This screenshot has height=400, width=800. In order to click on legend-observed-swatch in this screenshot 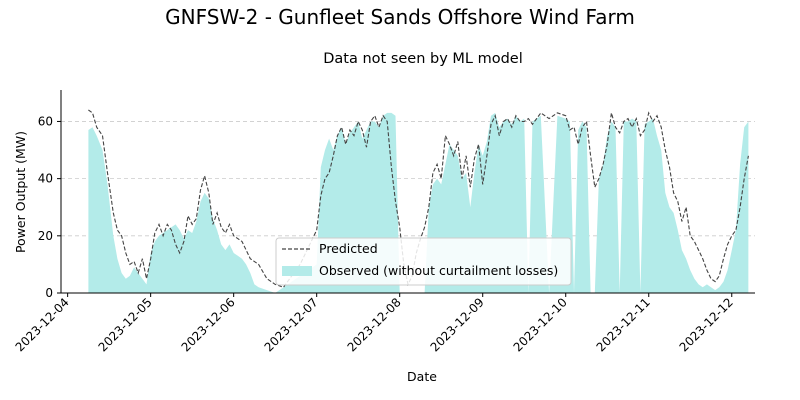, I will do `click(297, 271)`.